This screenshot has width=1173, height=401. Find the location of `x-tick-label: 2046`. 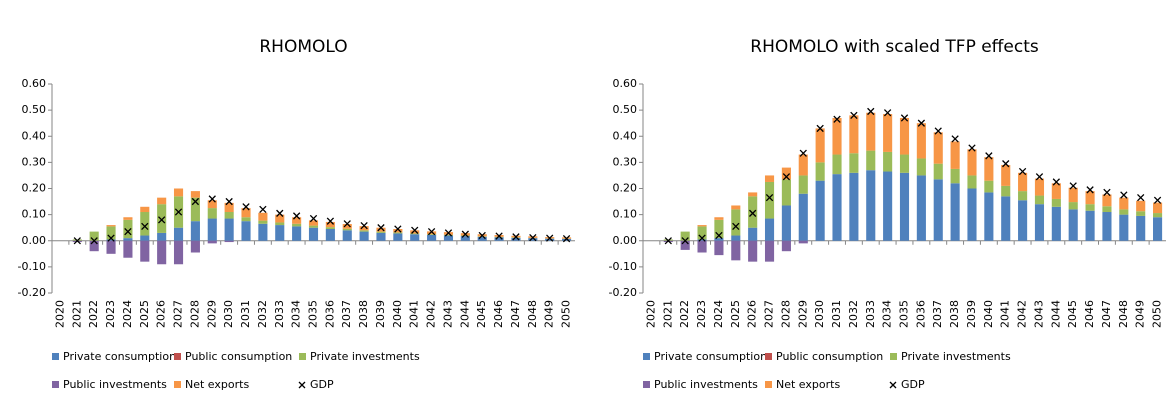

x-tick-label: 2046 is located at coordinates (1089, 314).